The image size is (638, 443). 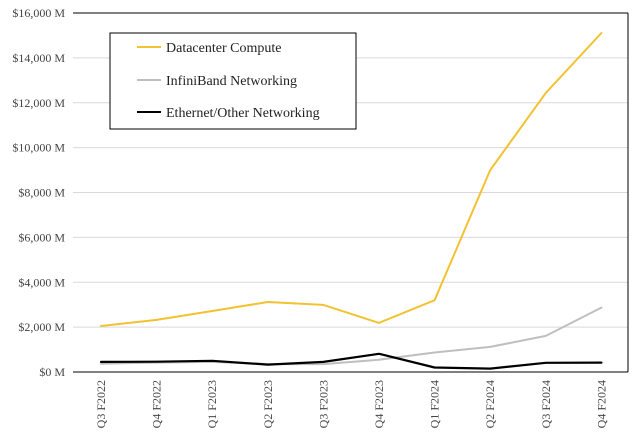 I want to click on x-tick-label: Q4 F2022, so click(x=157, y=404).